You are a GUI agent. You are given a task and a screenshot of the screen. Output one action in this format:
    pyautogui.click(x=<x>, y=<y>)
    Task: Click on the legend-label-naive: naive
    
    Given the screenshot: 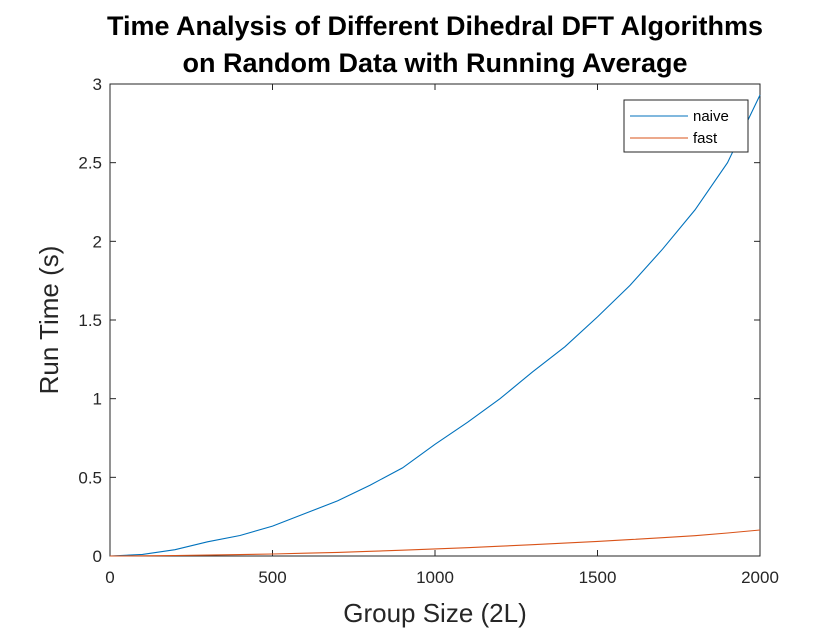 What is the action you would take?
    pyautogui.click(x=711, y=116)
    